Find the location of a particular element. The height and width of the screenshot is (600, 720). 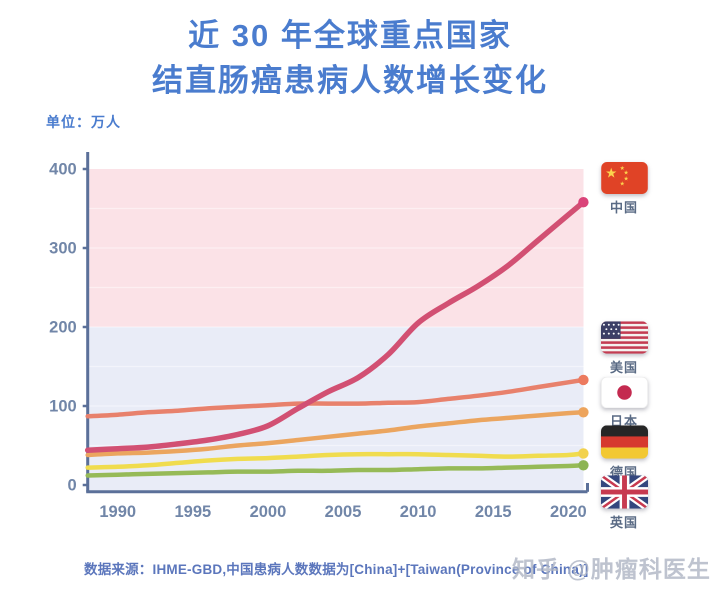

legend-item-uk: 英国 is located at coordinates (624, 503).